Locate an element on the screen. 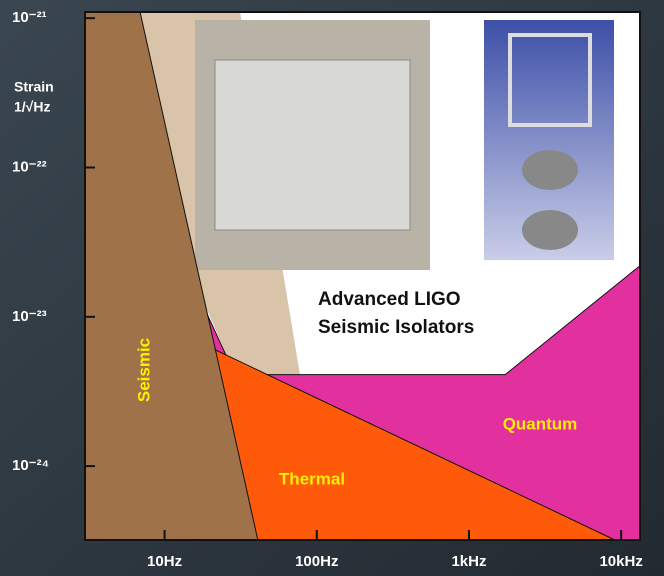  photo-detail is located at coordinates (312, 145).